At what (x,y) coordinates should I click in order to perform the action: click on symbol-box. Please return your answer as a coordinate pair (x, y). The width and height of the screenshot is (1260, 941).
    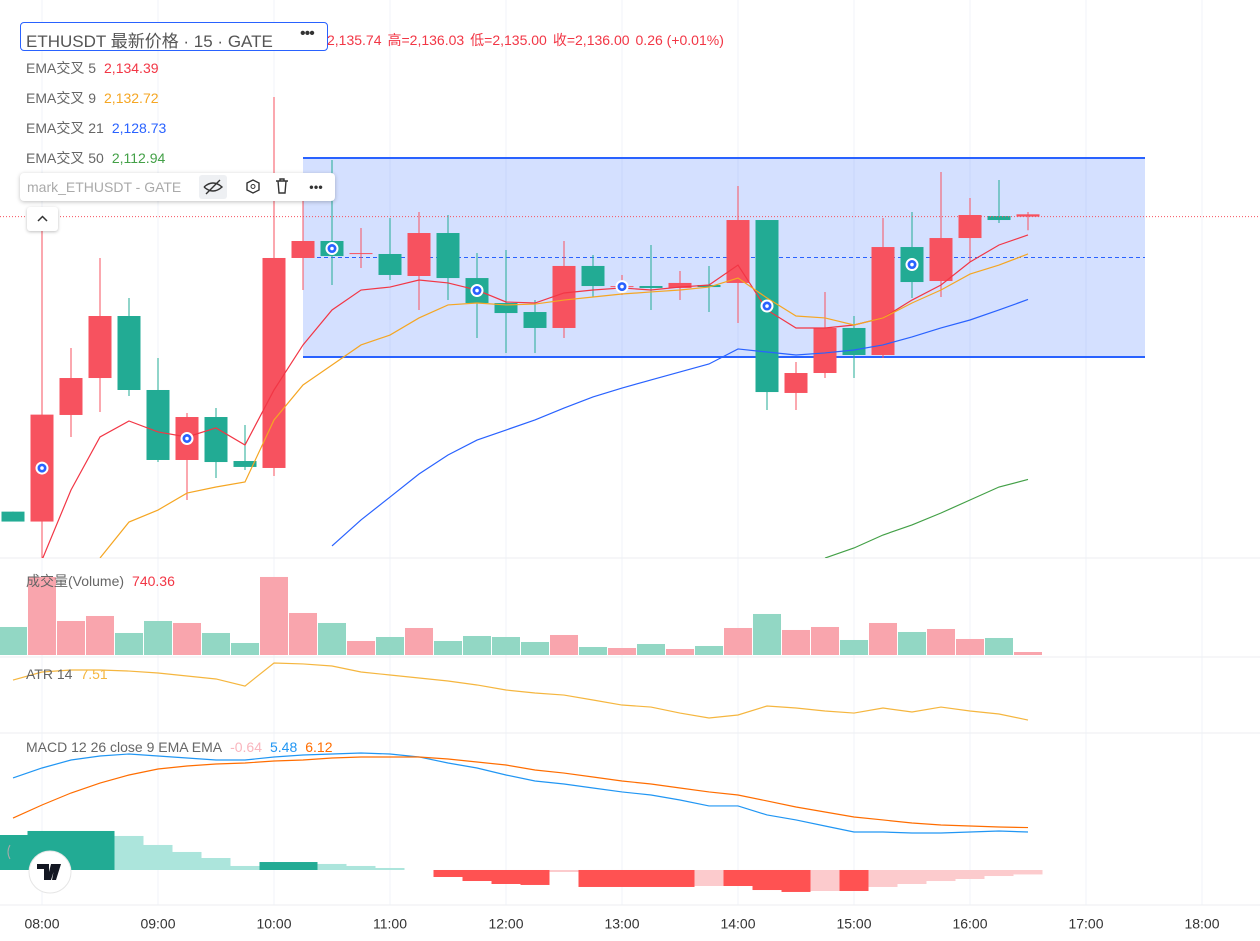
    Looking at the image, I should click on (174, 36).